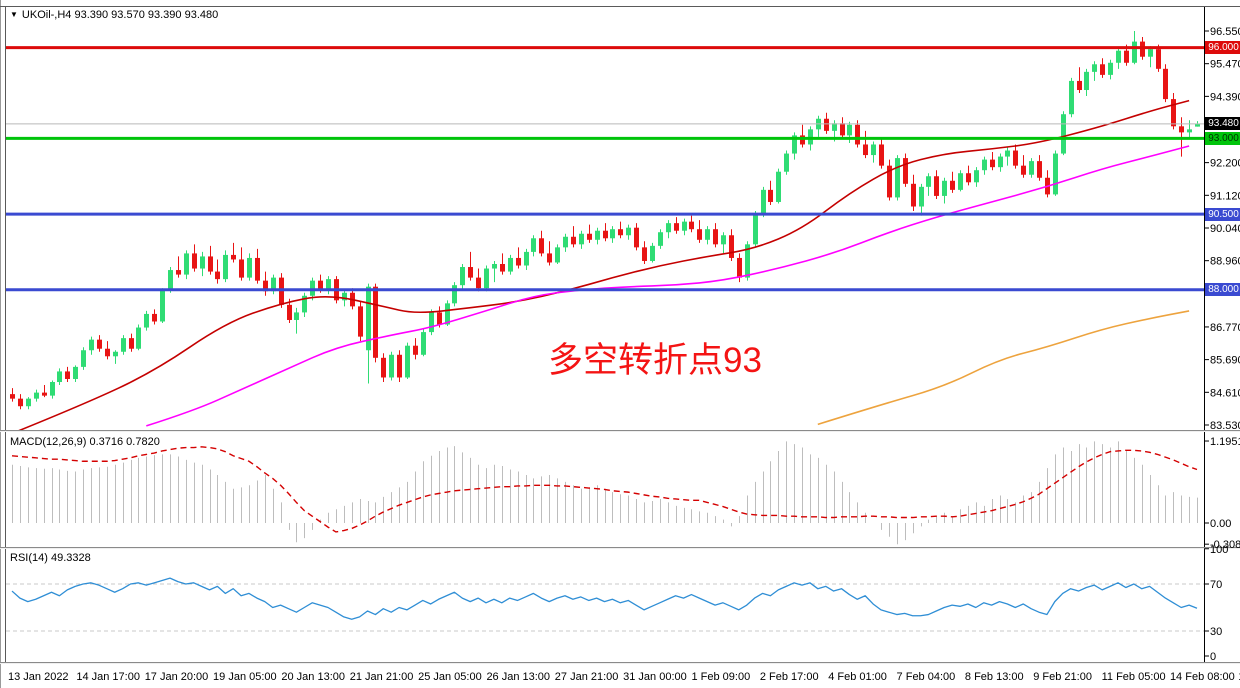 This screenshot has height=688, width=1240. Describe the element at coordinates (177, 677) in the screenshot. I see `time-axis-label: 17 Jan 20:00` at that location.